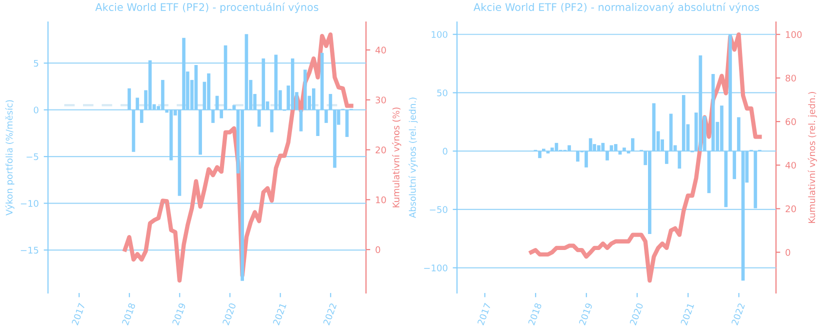  What do you see at coordinates (206, 8) in the screenshot?
I see `chart-title: Akcie World ETF (PF2) - procentuální výnos` at bounding box center [206, 8].